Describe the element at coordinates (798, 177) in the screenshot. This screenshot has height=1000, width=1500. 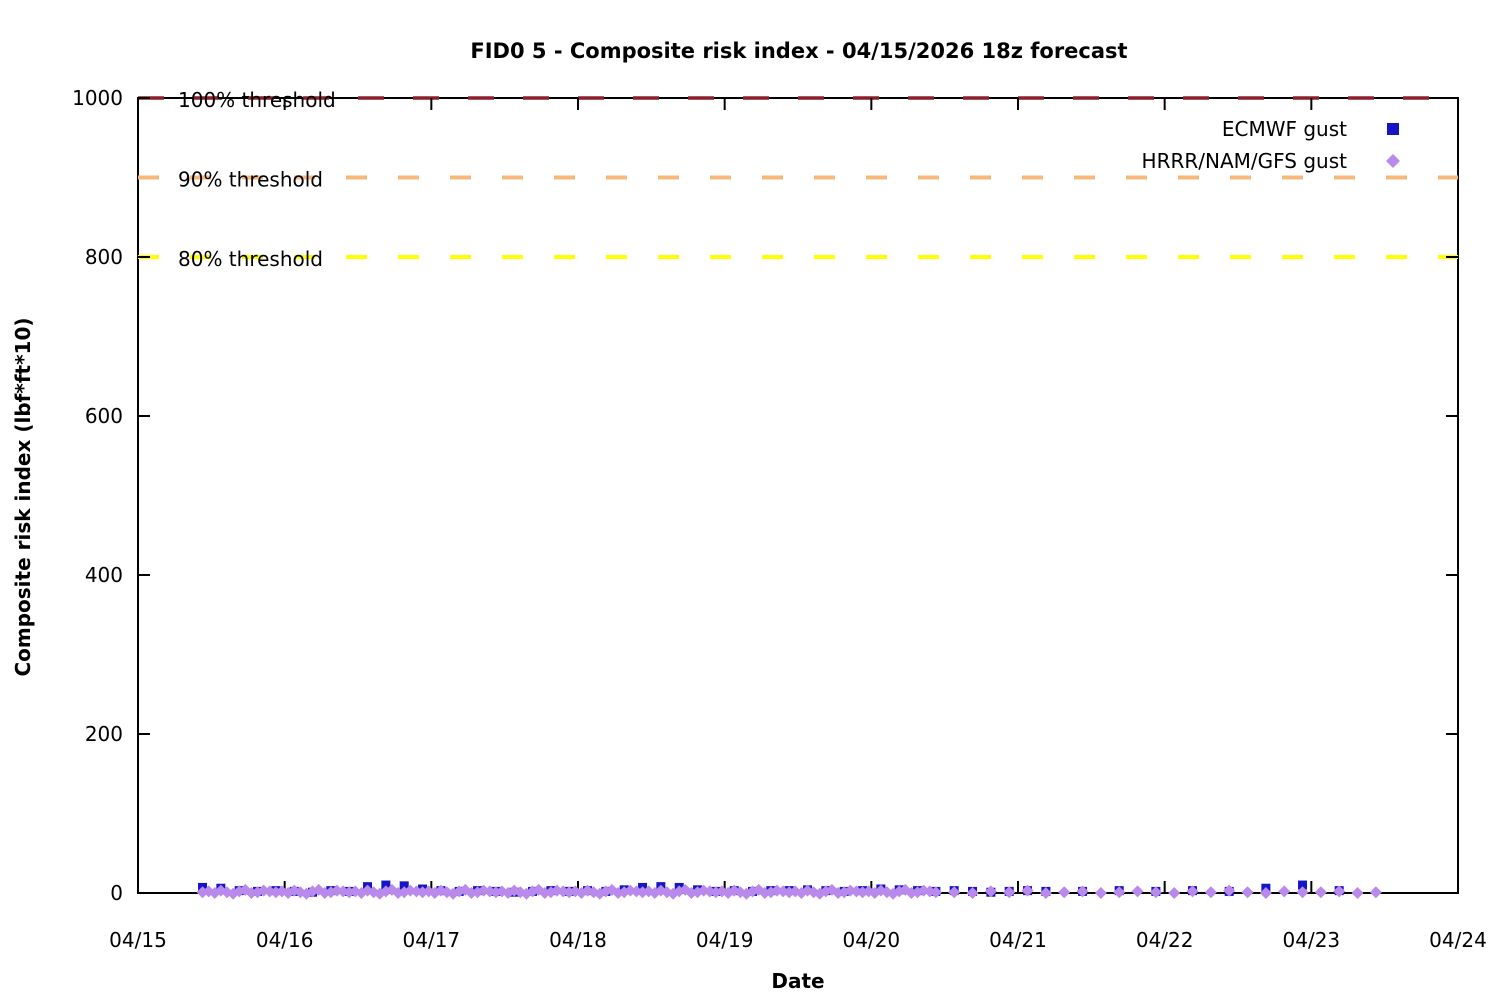
I see `threshold-lines` at that location.